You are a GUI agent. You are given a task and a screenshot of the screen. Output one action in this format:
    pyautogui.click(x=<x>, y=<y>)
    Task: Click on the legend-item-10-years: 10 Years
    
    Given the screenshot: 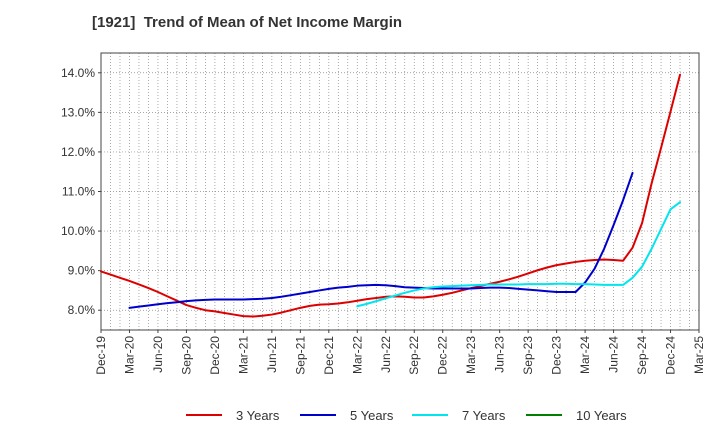 What is the action you would take?
    pyautogui.click(x=576, y=415)
    